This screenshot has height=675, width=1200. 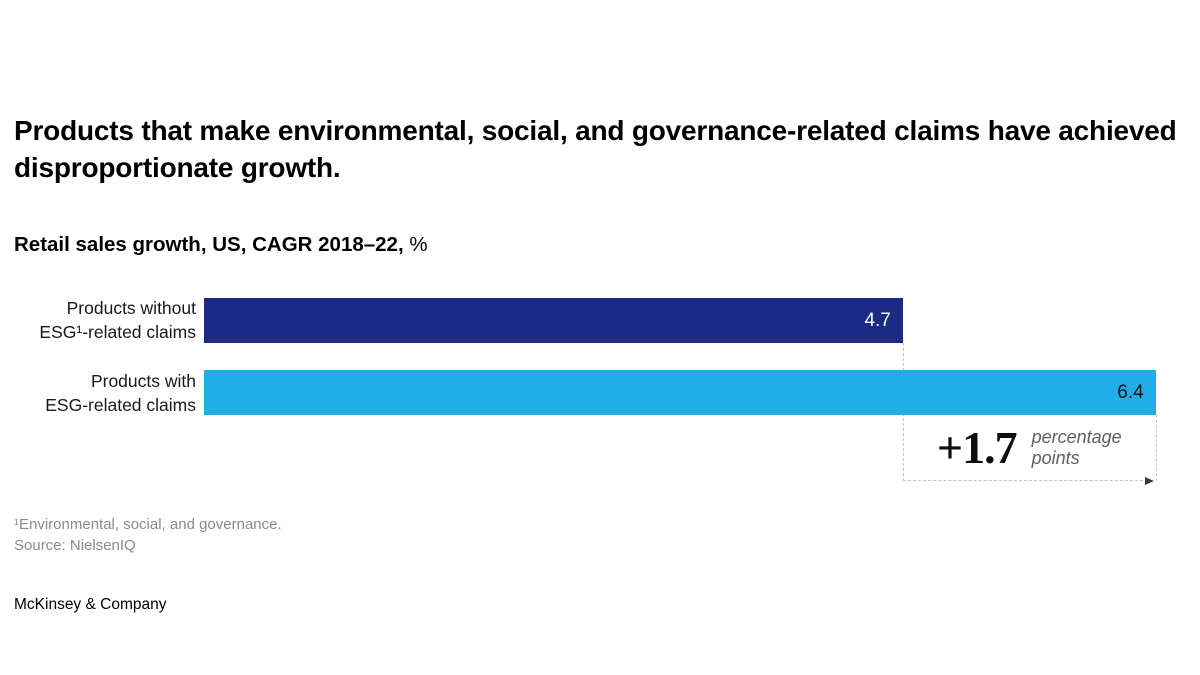 What do you see at coordinates (131, 308) in the screenshot?
I see `bar-label-line: Products without` at bounding box center [131, 308].